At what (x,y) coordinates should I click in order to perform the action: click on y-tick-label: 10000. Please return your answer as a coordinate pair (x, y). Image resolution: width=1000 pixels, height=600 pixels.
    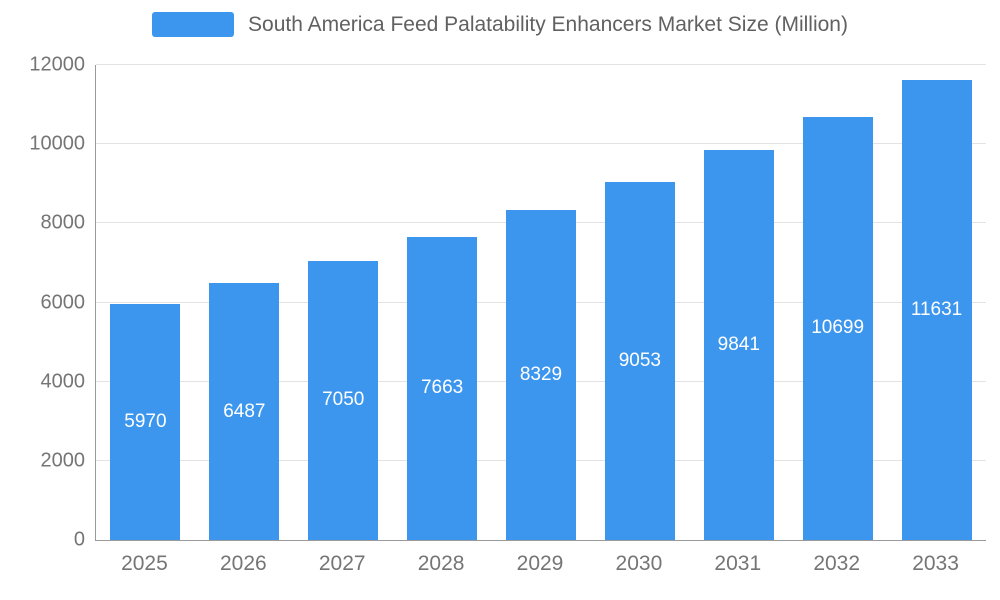
    Looking at the image, I should click on (57, 143).